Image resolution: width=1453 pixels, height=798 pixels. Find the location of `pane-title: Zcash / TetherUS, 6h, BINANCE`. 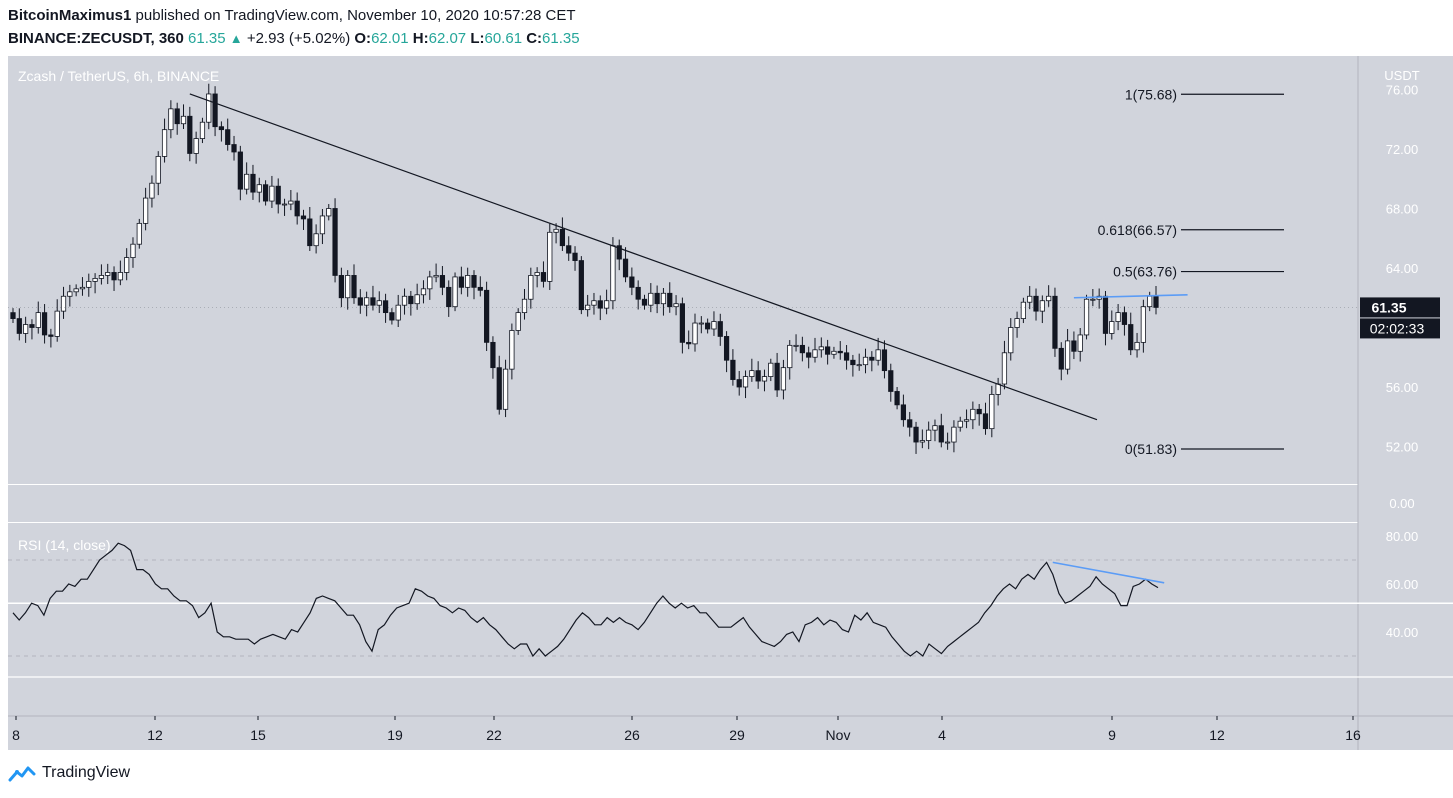

pane-title: Zcash / TetherUS, 6h, BINANCE is located at coordinates (118, 76).